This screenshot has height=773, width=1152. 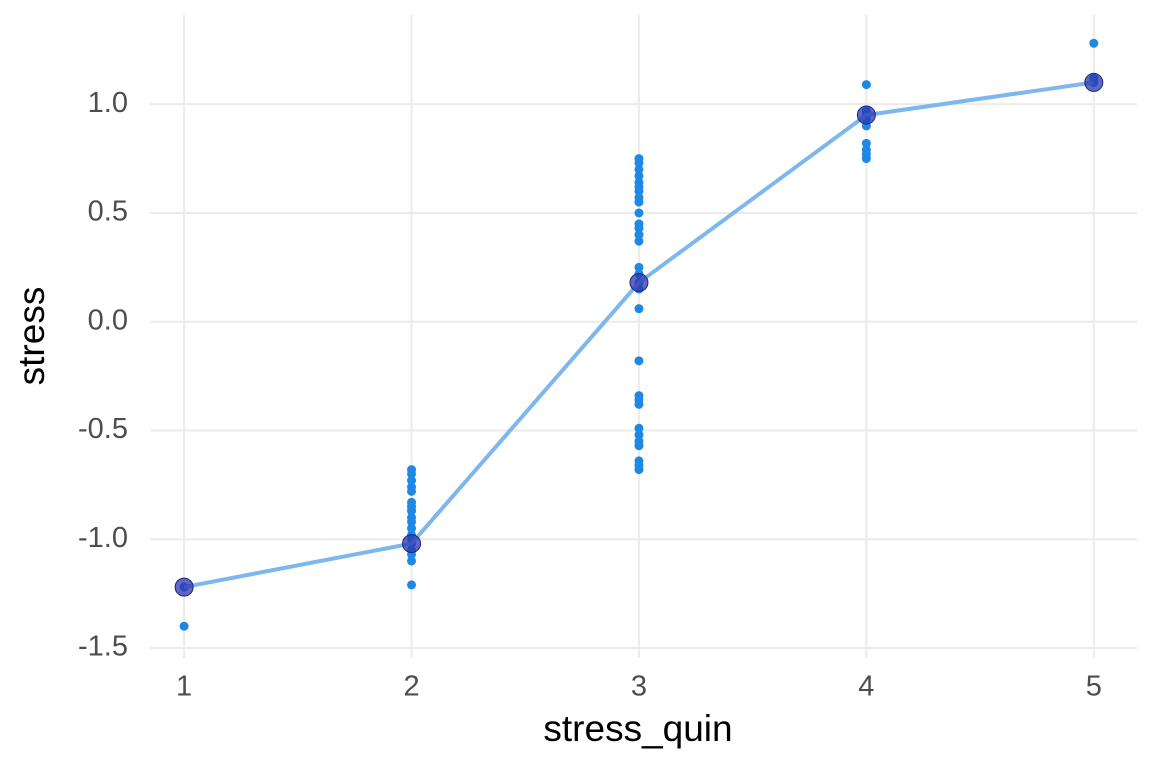 I want to click on y-tick-label: 0.0, so click(x=108, y=320).